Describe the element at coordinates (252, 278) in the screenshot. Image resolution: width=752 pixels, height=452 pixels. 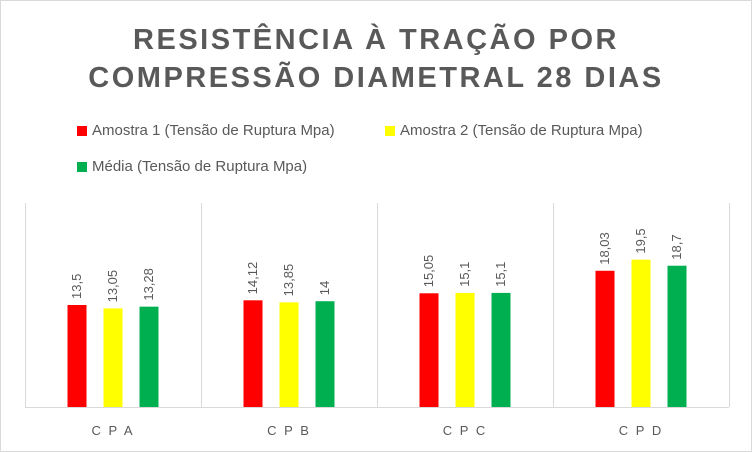
I see `data-label-1-0: 14,12` at that location.